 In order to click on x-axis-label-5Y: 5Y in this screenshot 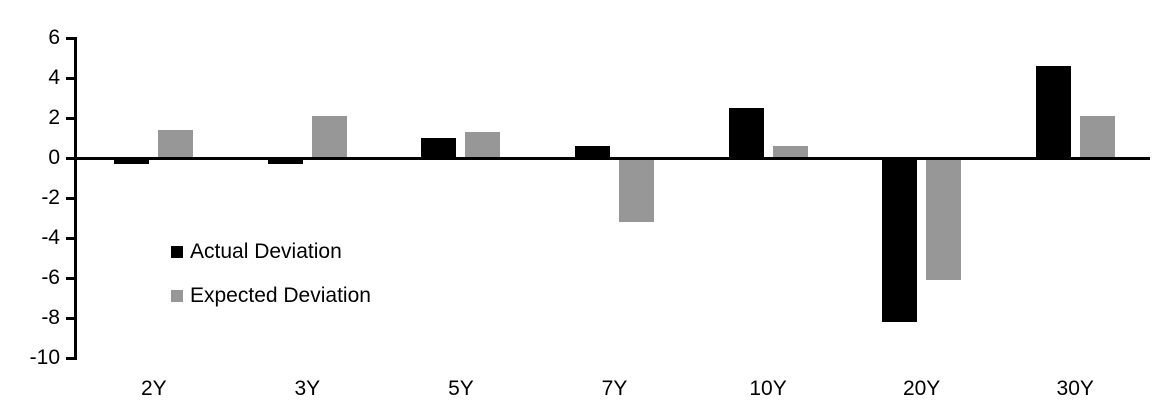, I will do `click(461, 388)`.